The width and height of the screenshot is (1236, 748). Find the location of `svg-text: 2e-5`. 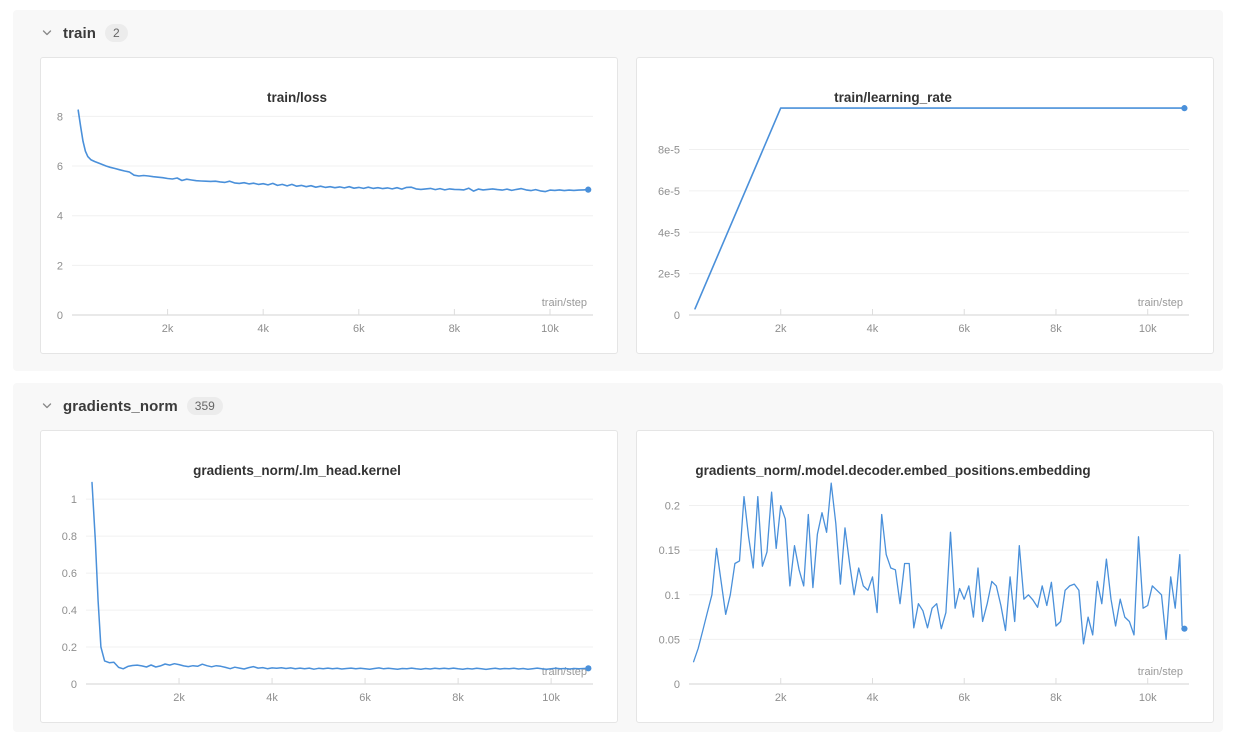

svg-text: 2e-5 is located at coordinates (669, 275).